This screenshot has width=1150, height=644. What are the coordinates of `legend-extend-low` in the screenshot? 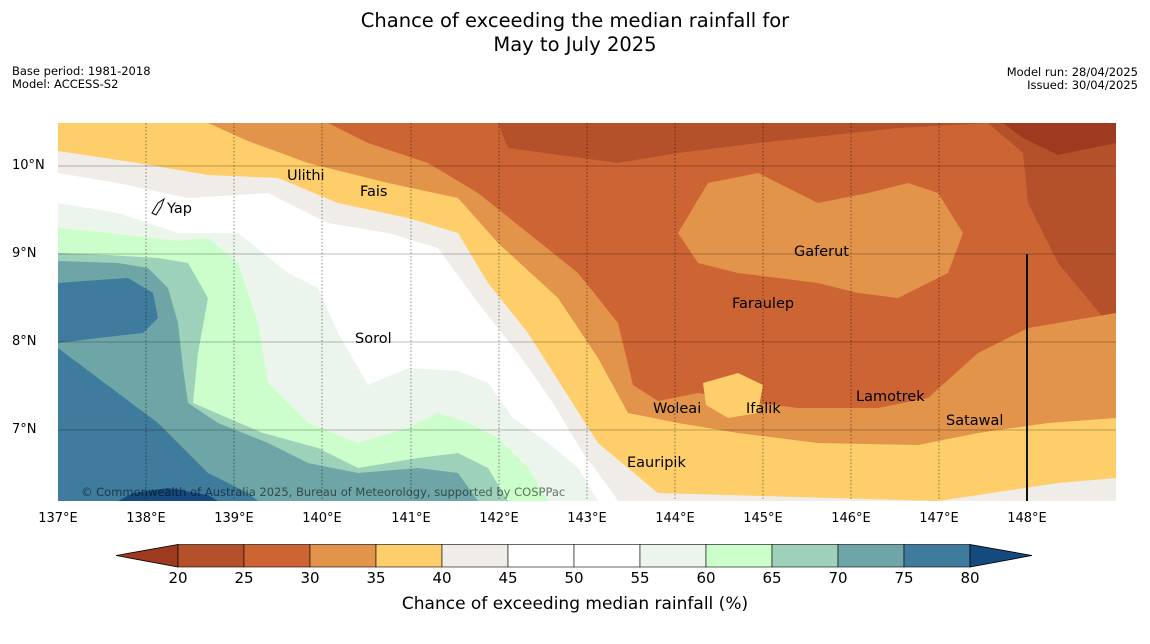 It's located at (147, 556).